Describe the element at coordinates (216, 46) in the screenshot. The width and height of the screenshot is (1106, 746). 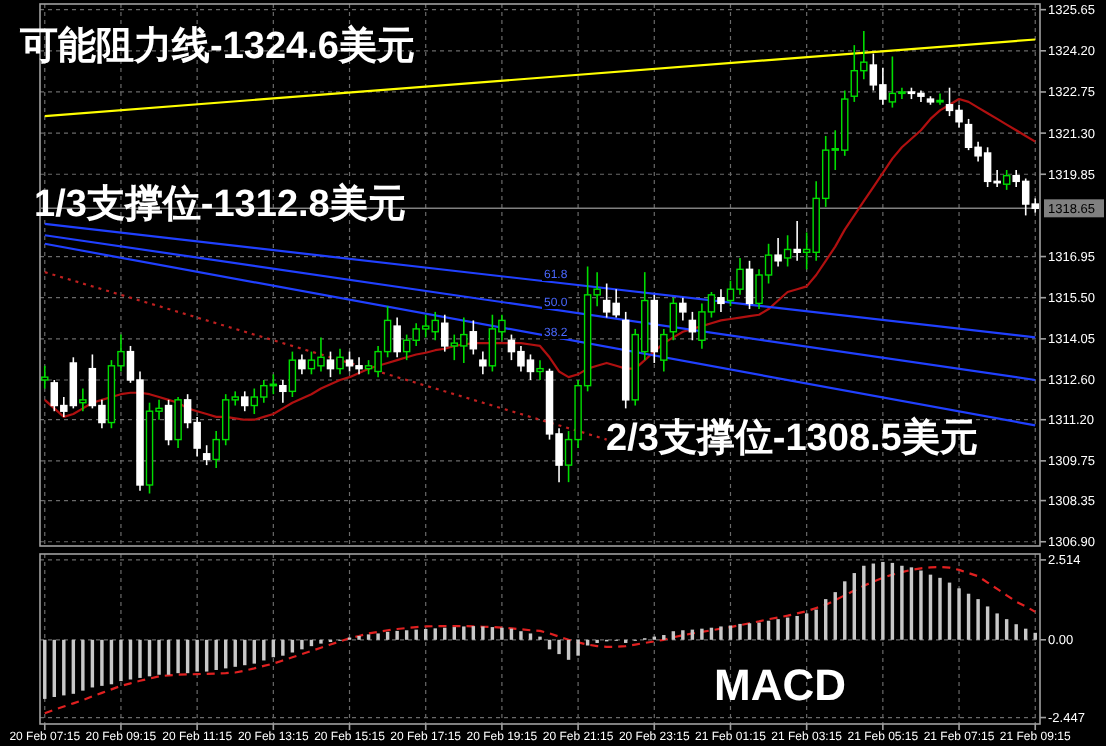
I see `annotation: 可能阻力线-1324.6美元` at that location.